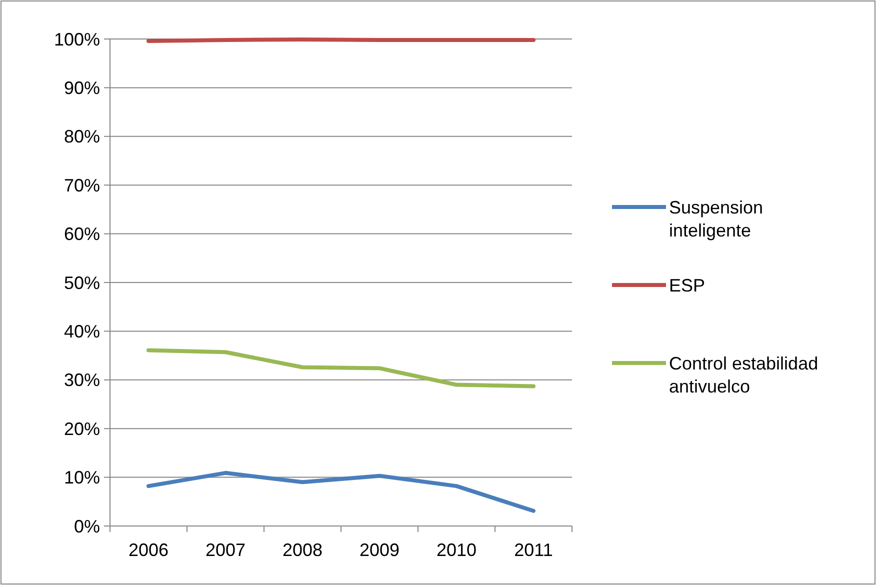  I want to click on y-tick-label: 40%, so click(82, 332).